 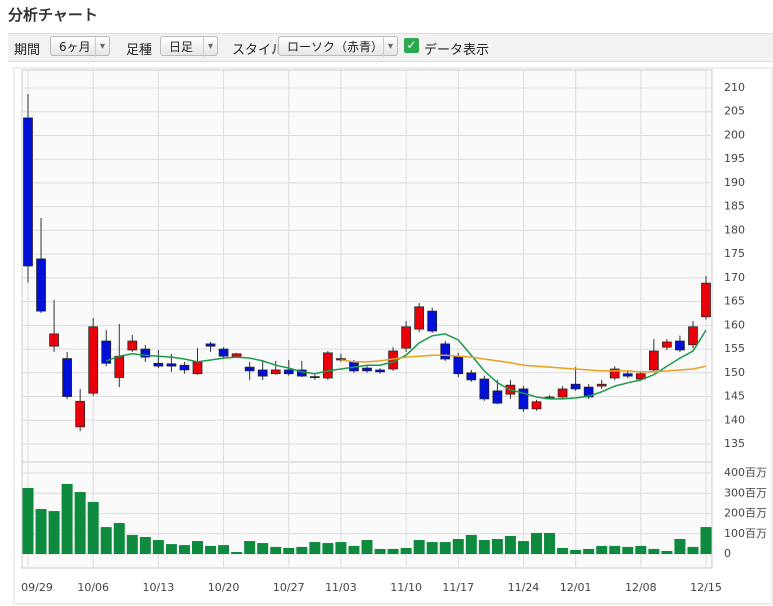 I want to click on y-tick-label: 160, so click(x=734, y=324).